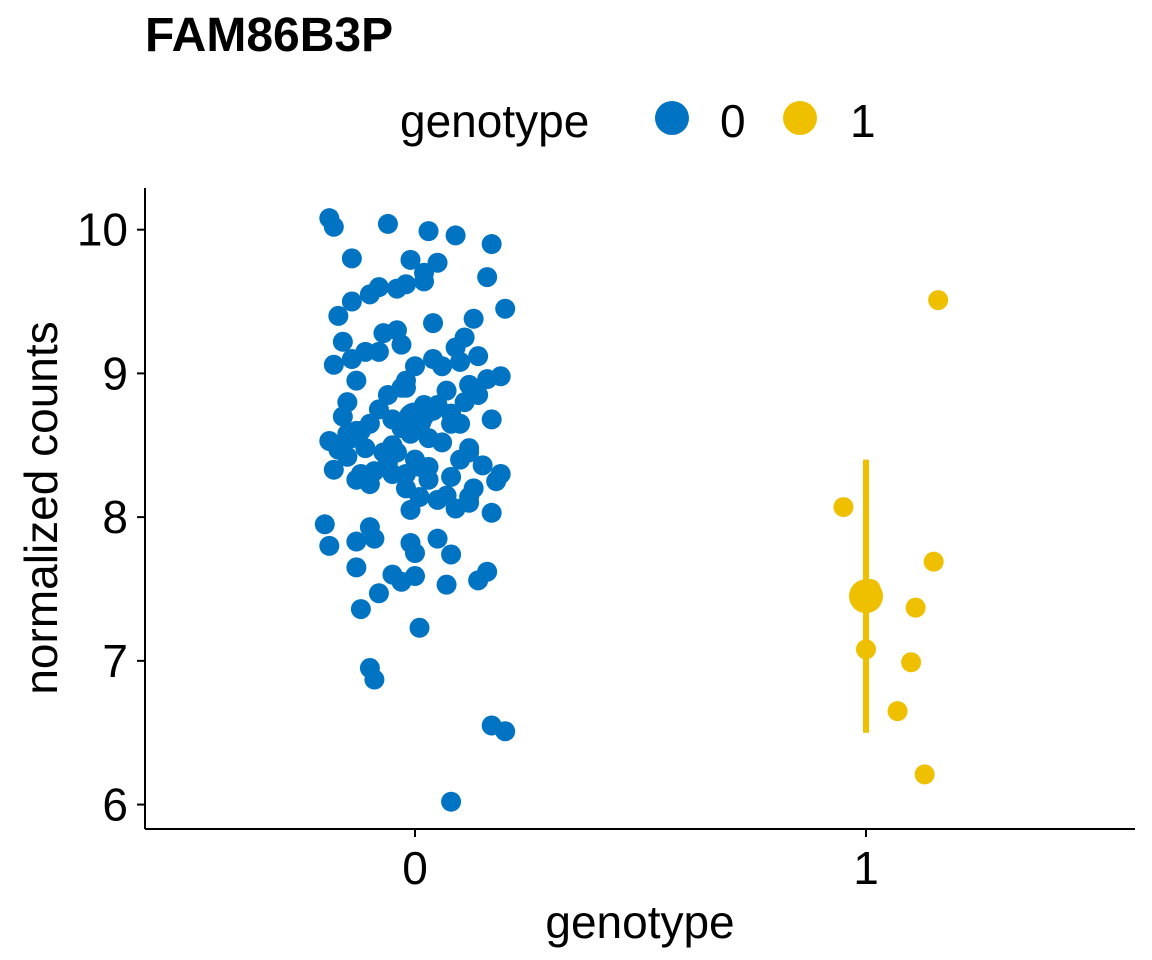 The image size is (1152, 960). Describe the element at coordinates (115, 373) in the screenshot. I see `y-tick-label: 9` at that location.